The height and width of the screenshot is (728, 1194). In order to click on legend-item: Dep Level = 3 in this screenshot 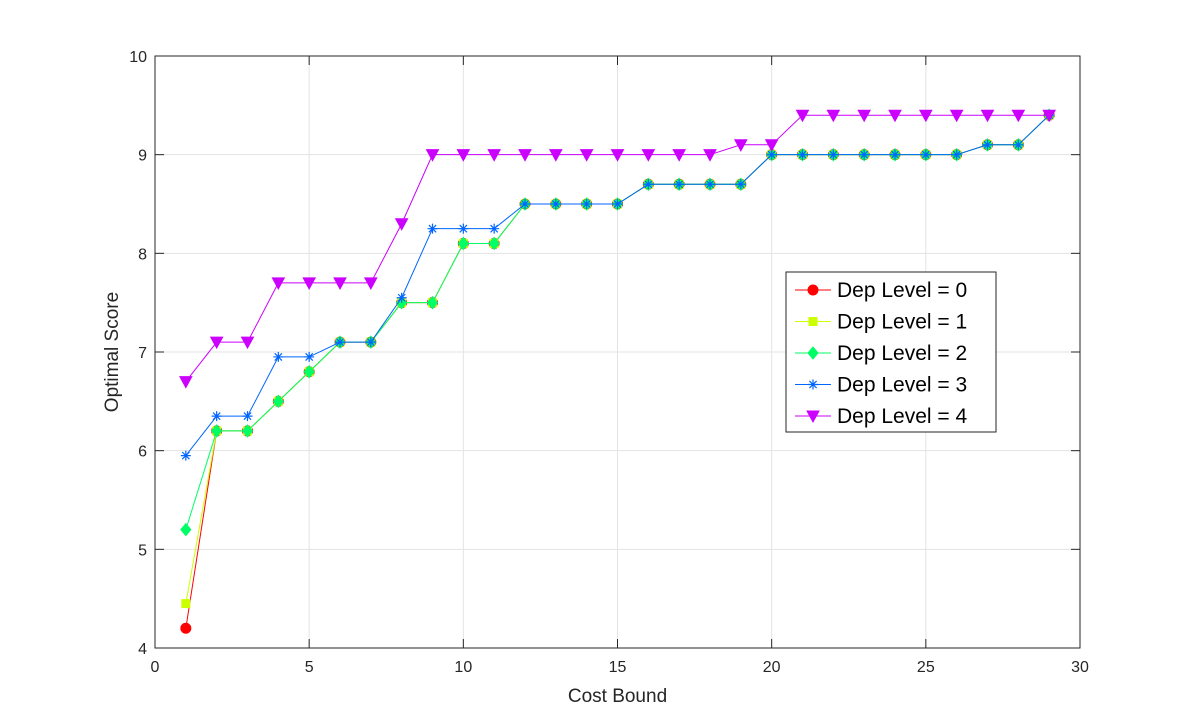, I will do `click(881, 385)`.